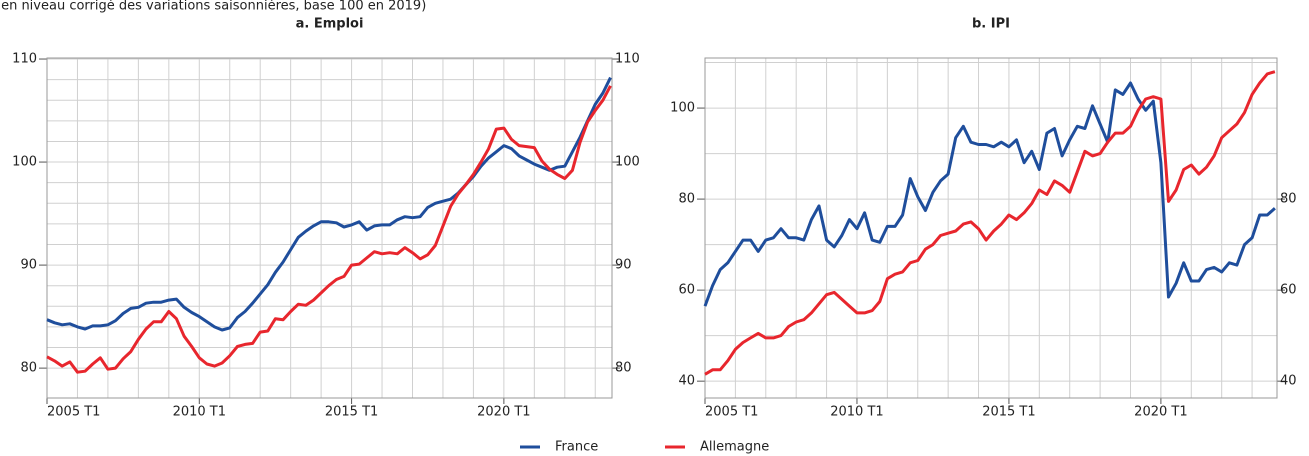 This screenshot has height=456, width=1309. Describe the element at coordinates (734, 447) in the screenshot. I see `legend-label: Allemagne` at that location.